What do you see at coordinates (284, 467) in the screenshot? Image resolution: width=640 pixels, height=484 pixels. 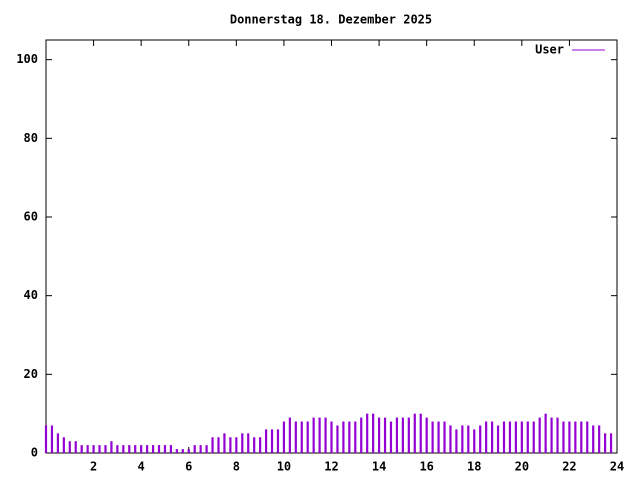 I see `x-tick-label: 10` at bounding box center [284, 467].